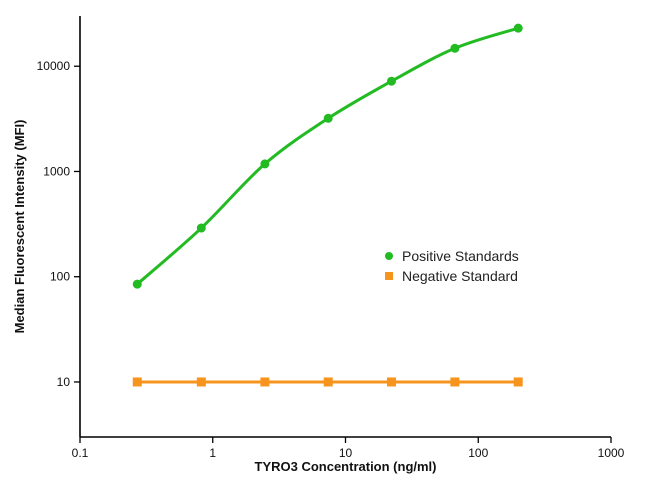  I want to click on y-tick-label: 100, so click(60, 277).